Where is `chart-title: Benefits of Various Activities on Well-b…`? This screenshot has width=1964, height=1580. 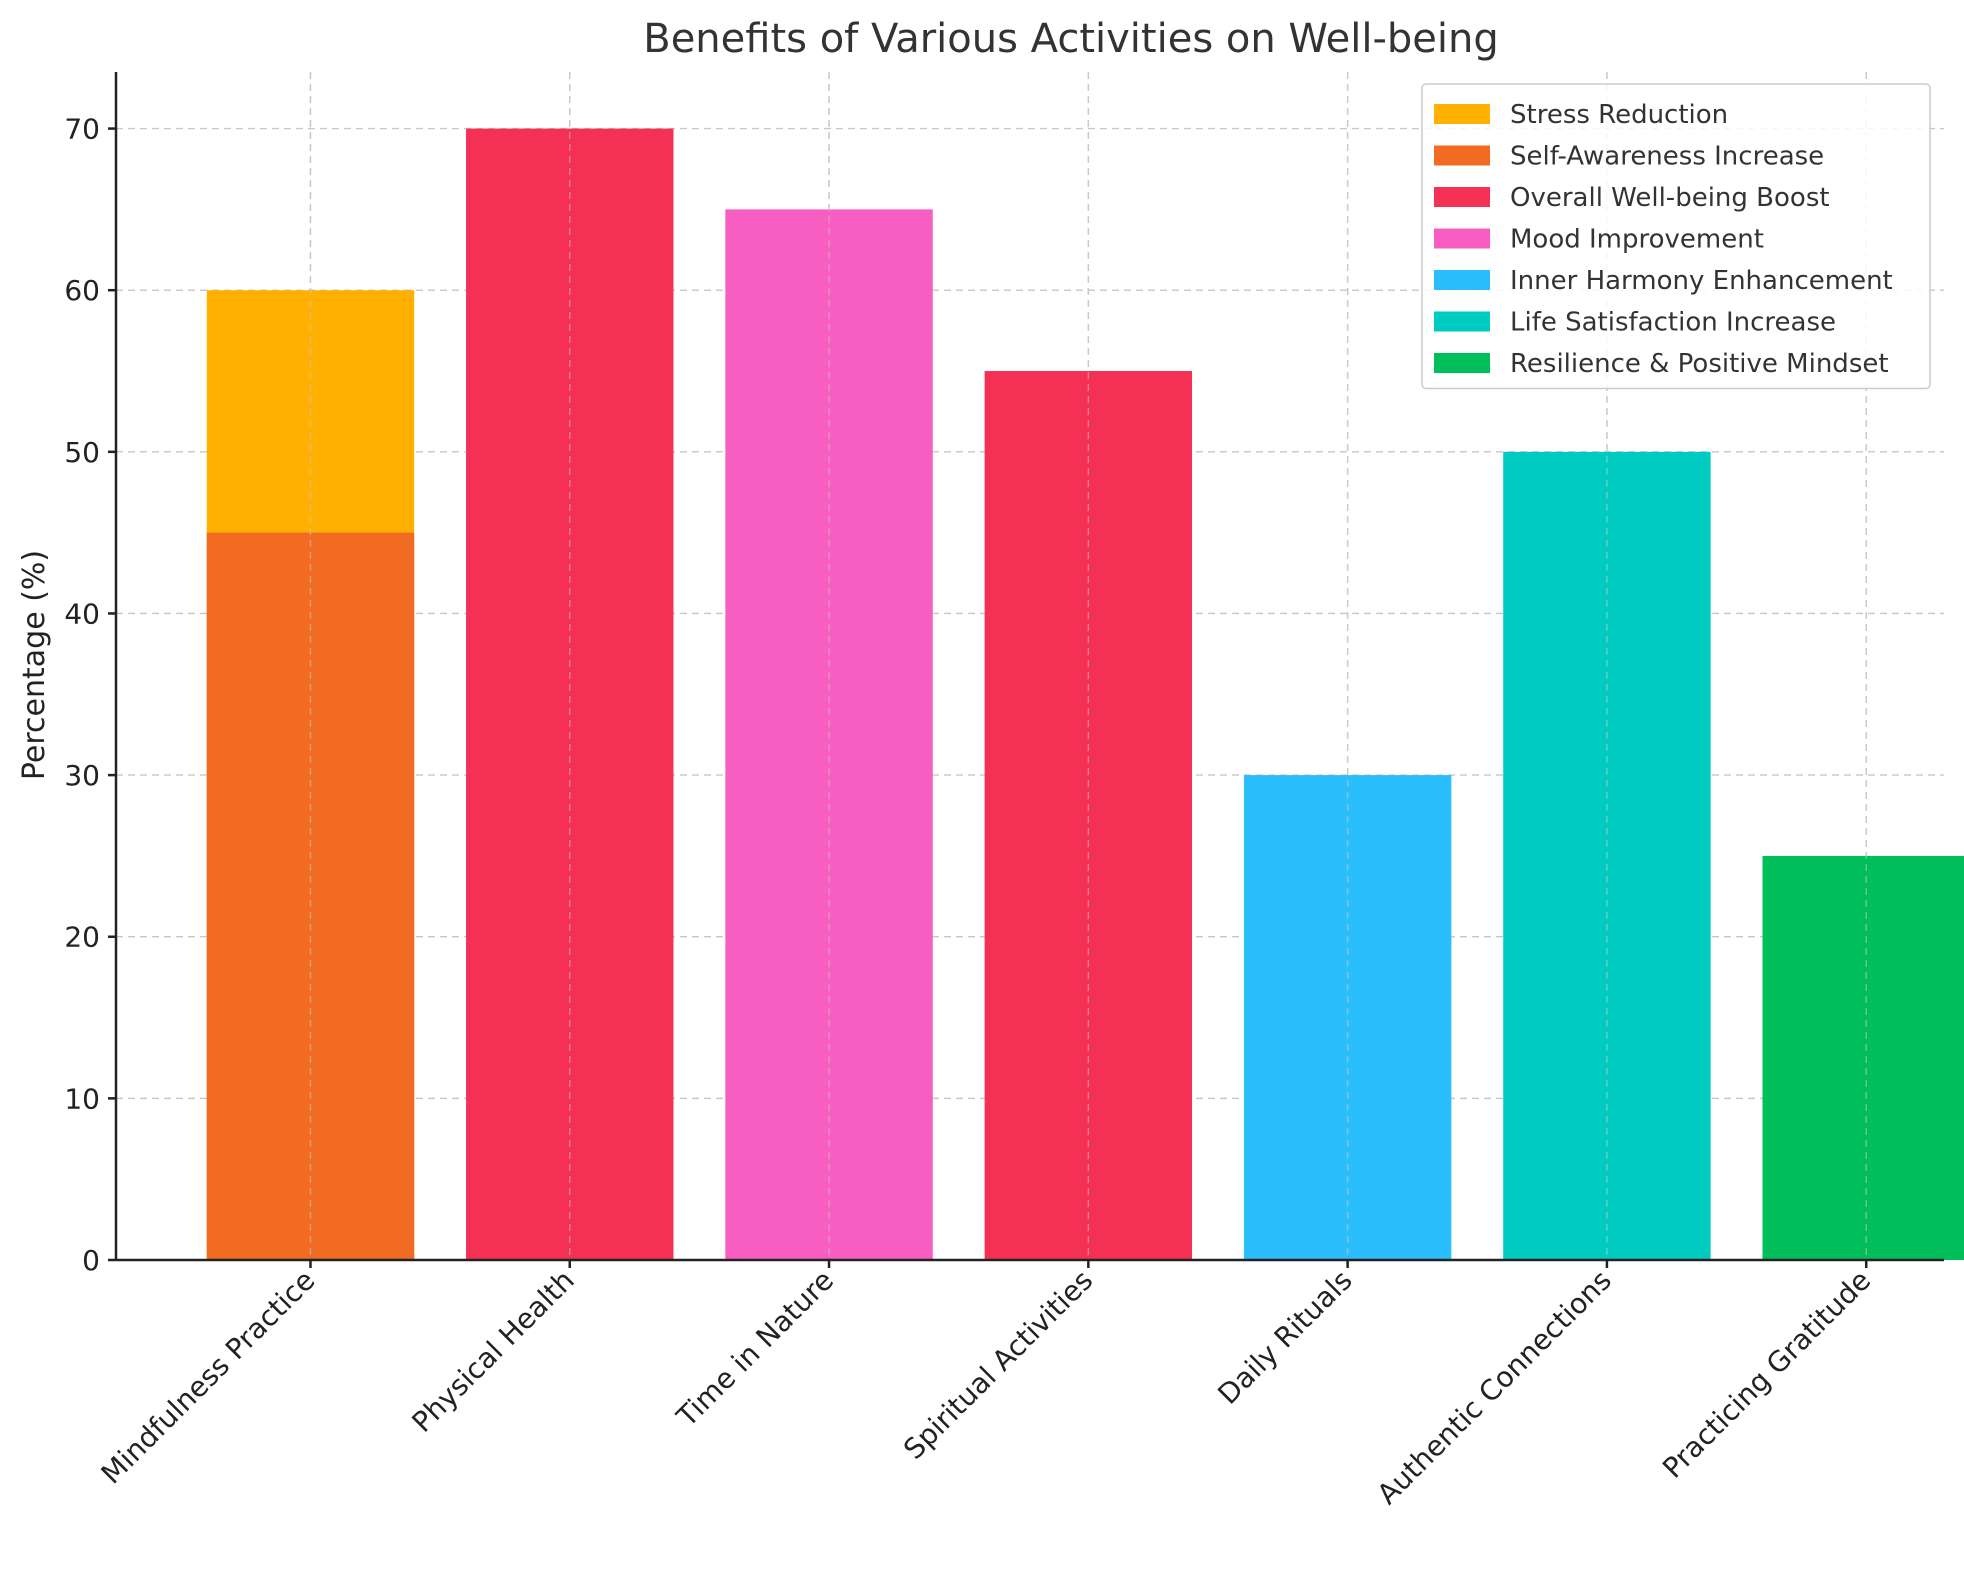
chart-title: Benefits of Various Activities on Well-b… is located at coordinates (1071, 39).